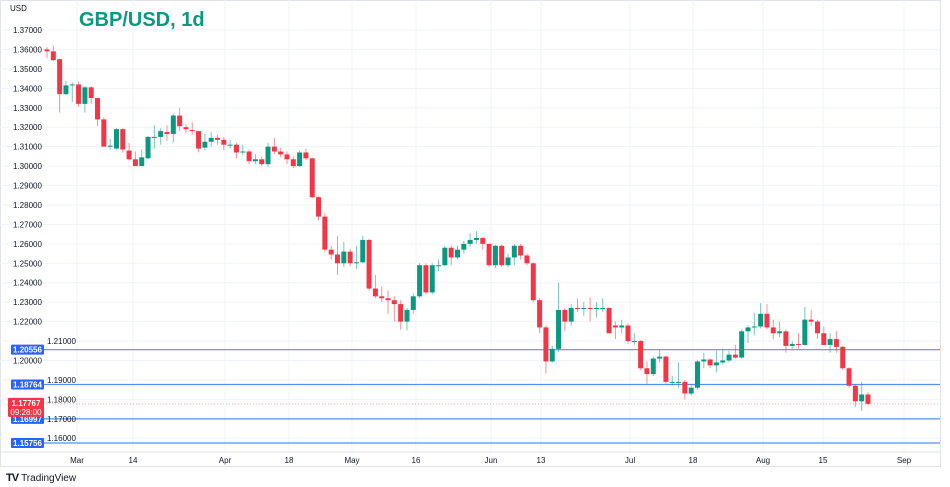  What do you see at coordinates (763, 460) in the screenshot?
I see `x-tick-label: Aug` at bounding box center [763, 460].